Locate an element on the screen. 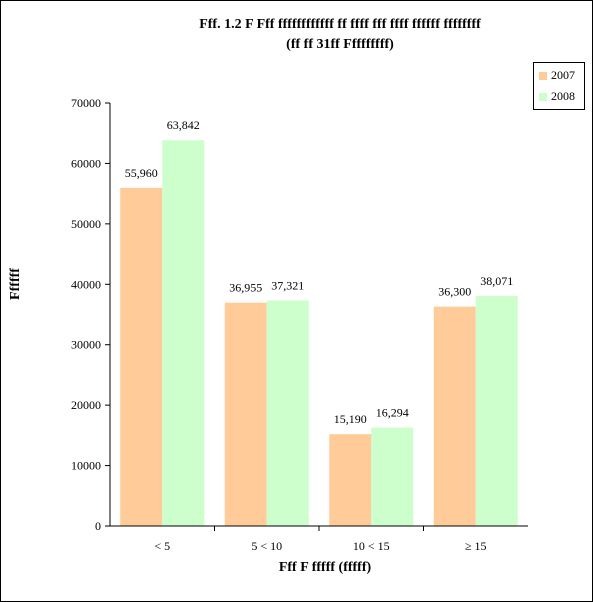 Image resolution: width=593 pixels, height=602 pixels. y-tick-label-1: 10000 is located at coordinates (86, 466).